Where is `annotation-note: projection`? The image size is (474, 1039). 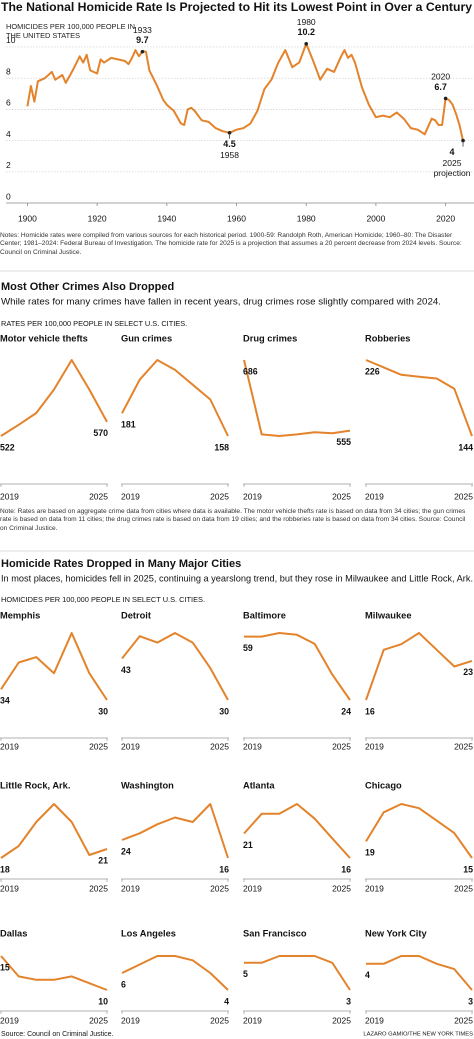
annotation-note: projection is located at coordinates (452, 173).